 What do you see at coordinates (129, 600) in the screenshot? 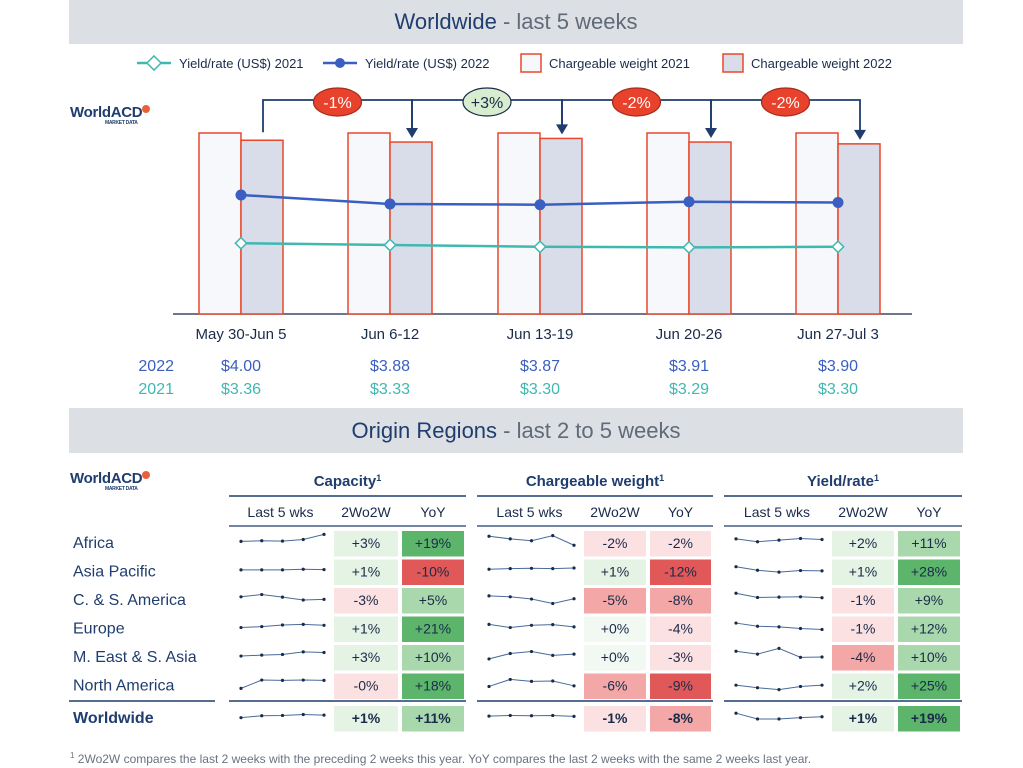
I see `region-label: C. & S. America` at bounding box center [129, 600].